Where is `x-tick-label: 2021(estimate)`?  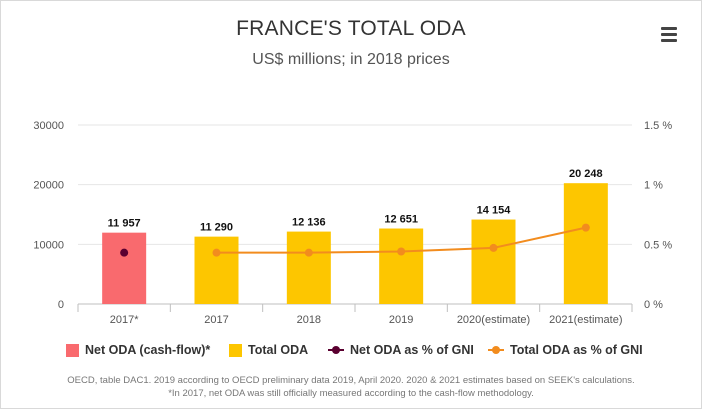
x-tick-label: 2021(estimate) is located at coordinates (585, 320).